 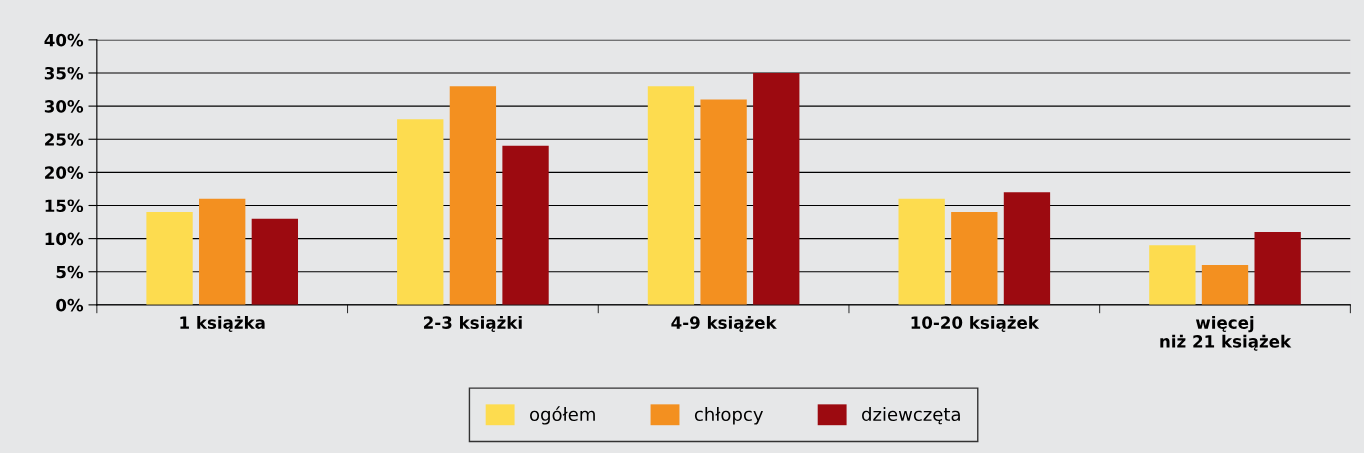 I want to click on y-tick-label: 35%, so click(x=64, y=73).